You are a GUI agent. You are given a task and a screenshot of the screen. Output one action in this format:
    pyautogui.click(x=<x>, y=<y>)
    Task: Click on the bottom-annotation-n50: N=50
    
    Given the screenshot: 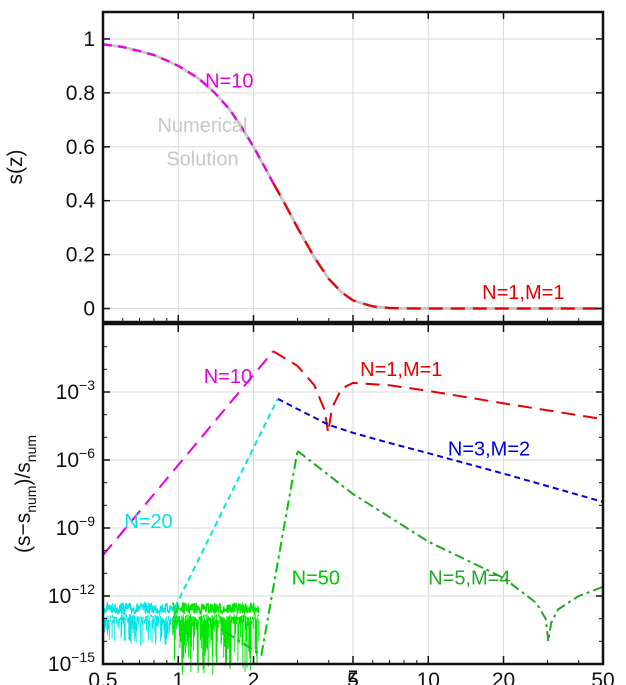 What is the action you would take?
    pyautogui.click(x=316, y=579)
    